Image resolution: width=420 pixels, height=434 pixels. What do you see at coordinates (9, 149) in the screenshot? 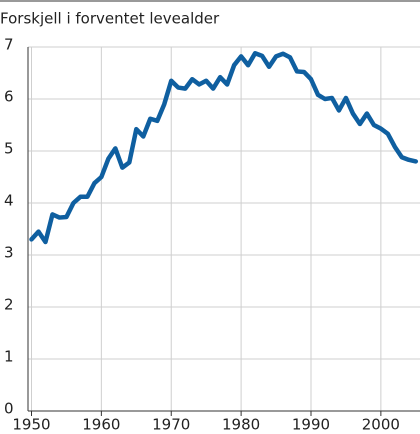
I see `y-tick-label: 5` at bounding box center [9, 149].